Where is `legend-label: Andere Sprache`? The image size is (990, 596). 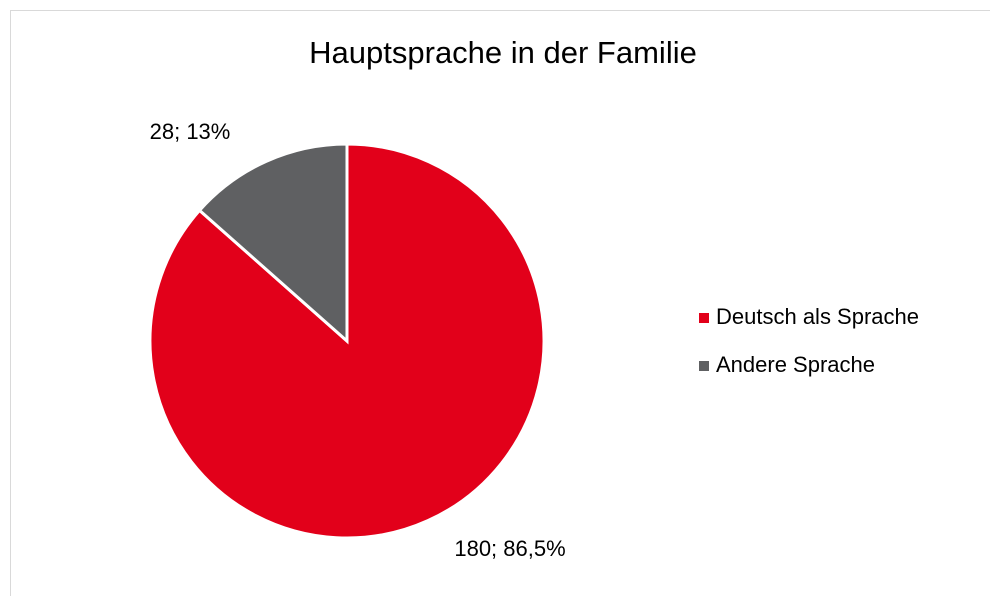 legend-label: Andere Sprache is located at coordinates (795, 364).